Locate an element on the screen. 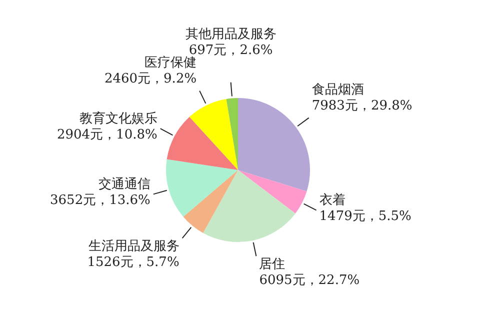  data-label: 7983元，29.8% is located at coordinates (362, 106).